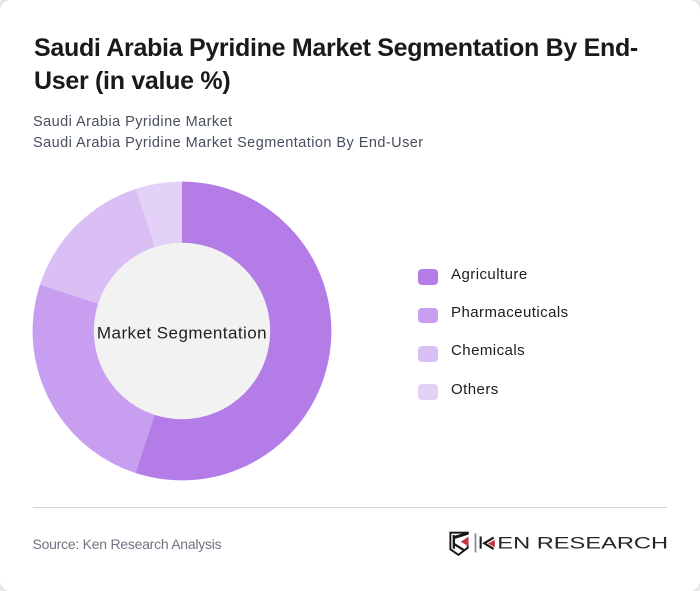 Image resolution: width=700 pixels, height=591 pixels. What do you see at coordinates (182, 332) in the screenshot?
I see `svg-text: Market Segmentation` at bounding box center [182, 332].